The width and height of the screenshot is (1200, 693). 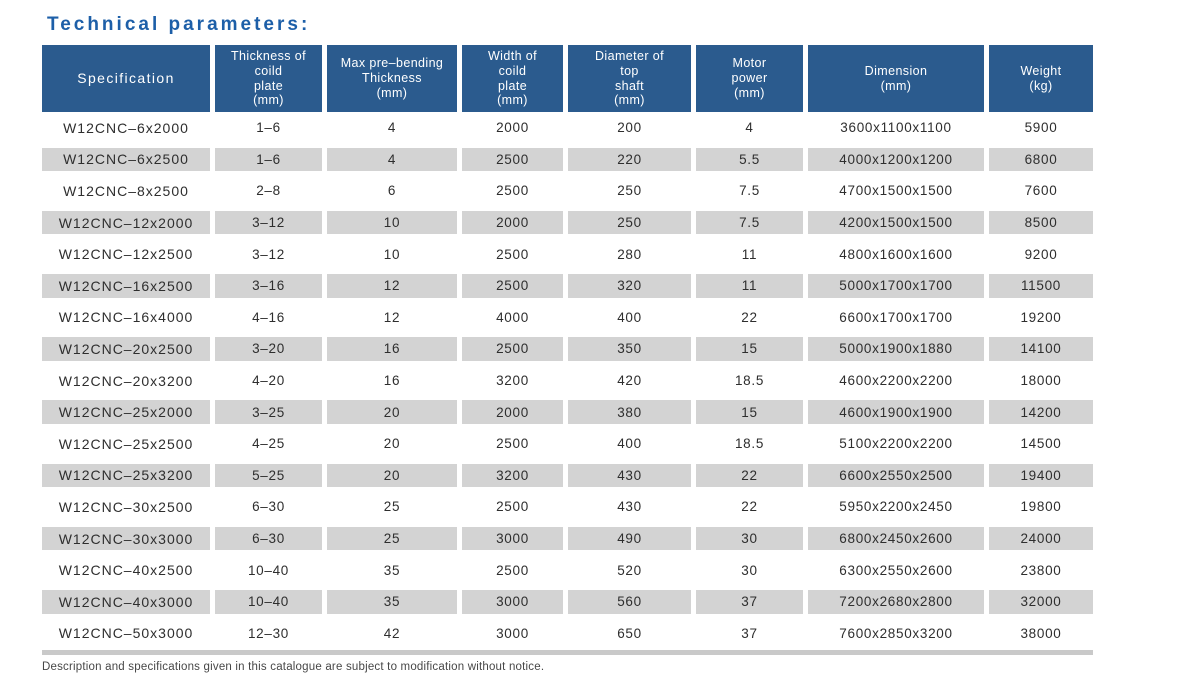 I want to click on cell: 280, so click(x=629, y=254).